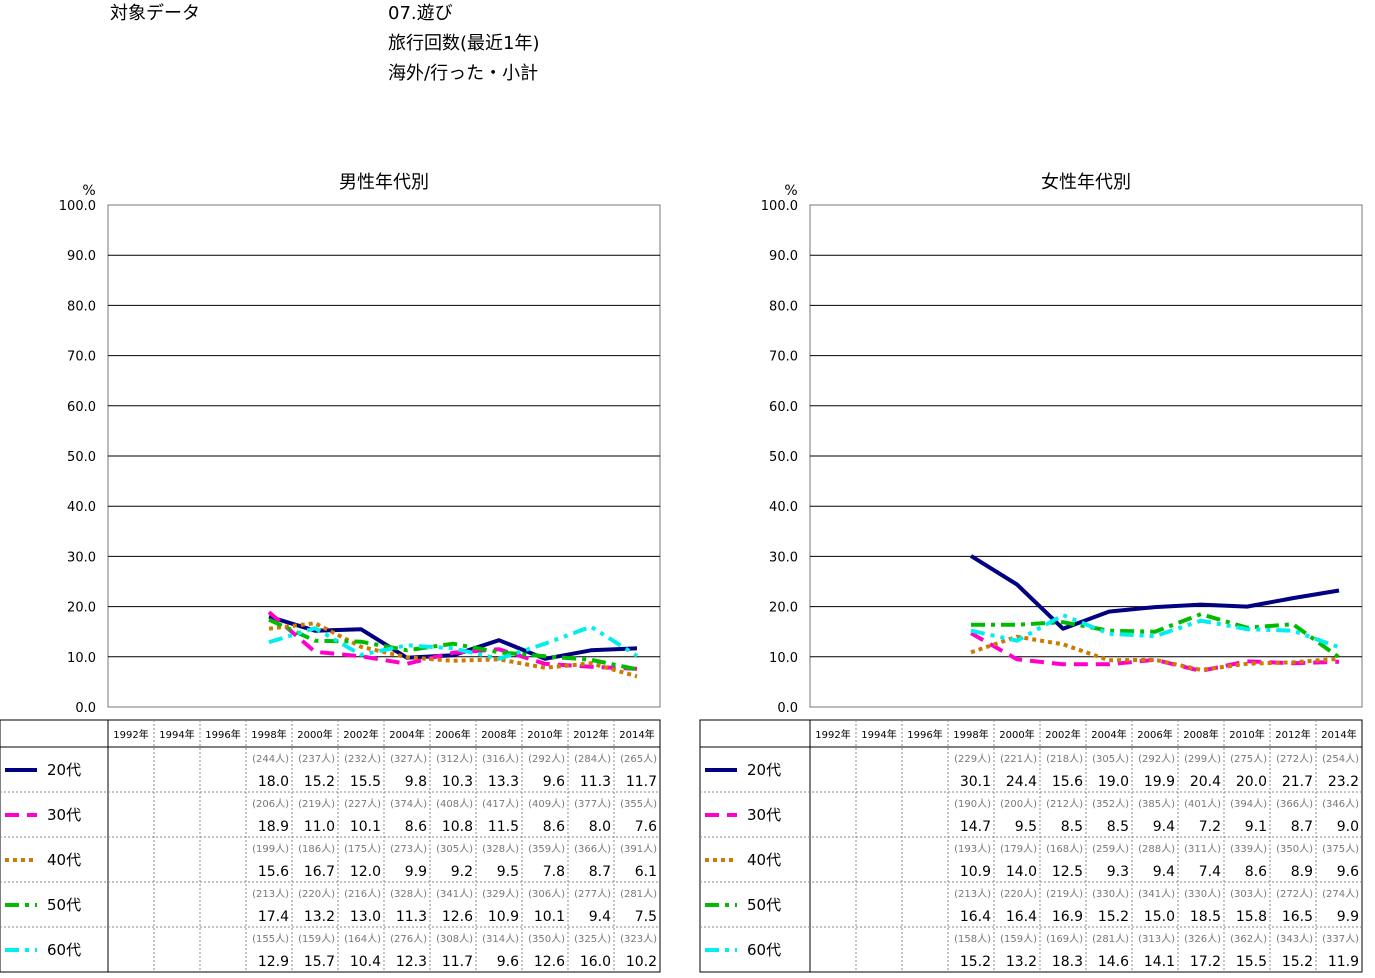  What do you see at coordinates (268, 734) in the screenshot?
I see `x-tick-label-male: 1998年` at bounding box center [268, 734].